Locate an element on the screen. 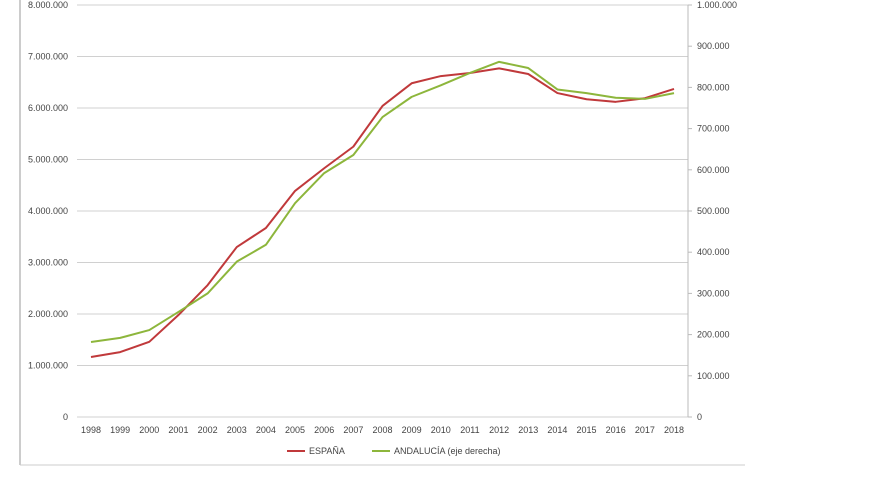 The width and height of the screenshot is (880, 495). y-right-tick-label: 700.000 is located at coordinates (713, 129).